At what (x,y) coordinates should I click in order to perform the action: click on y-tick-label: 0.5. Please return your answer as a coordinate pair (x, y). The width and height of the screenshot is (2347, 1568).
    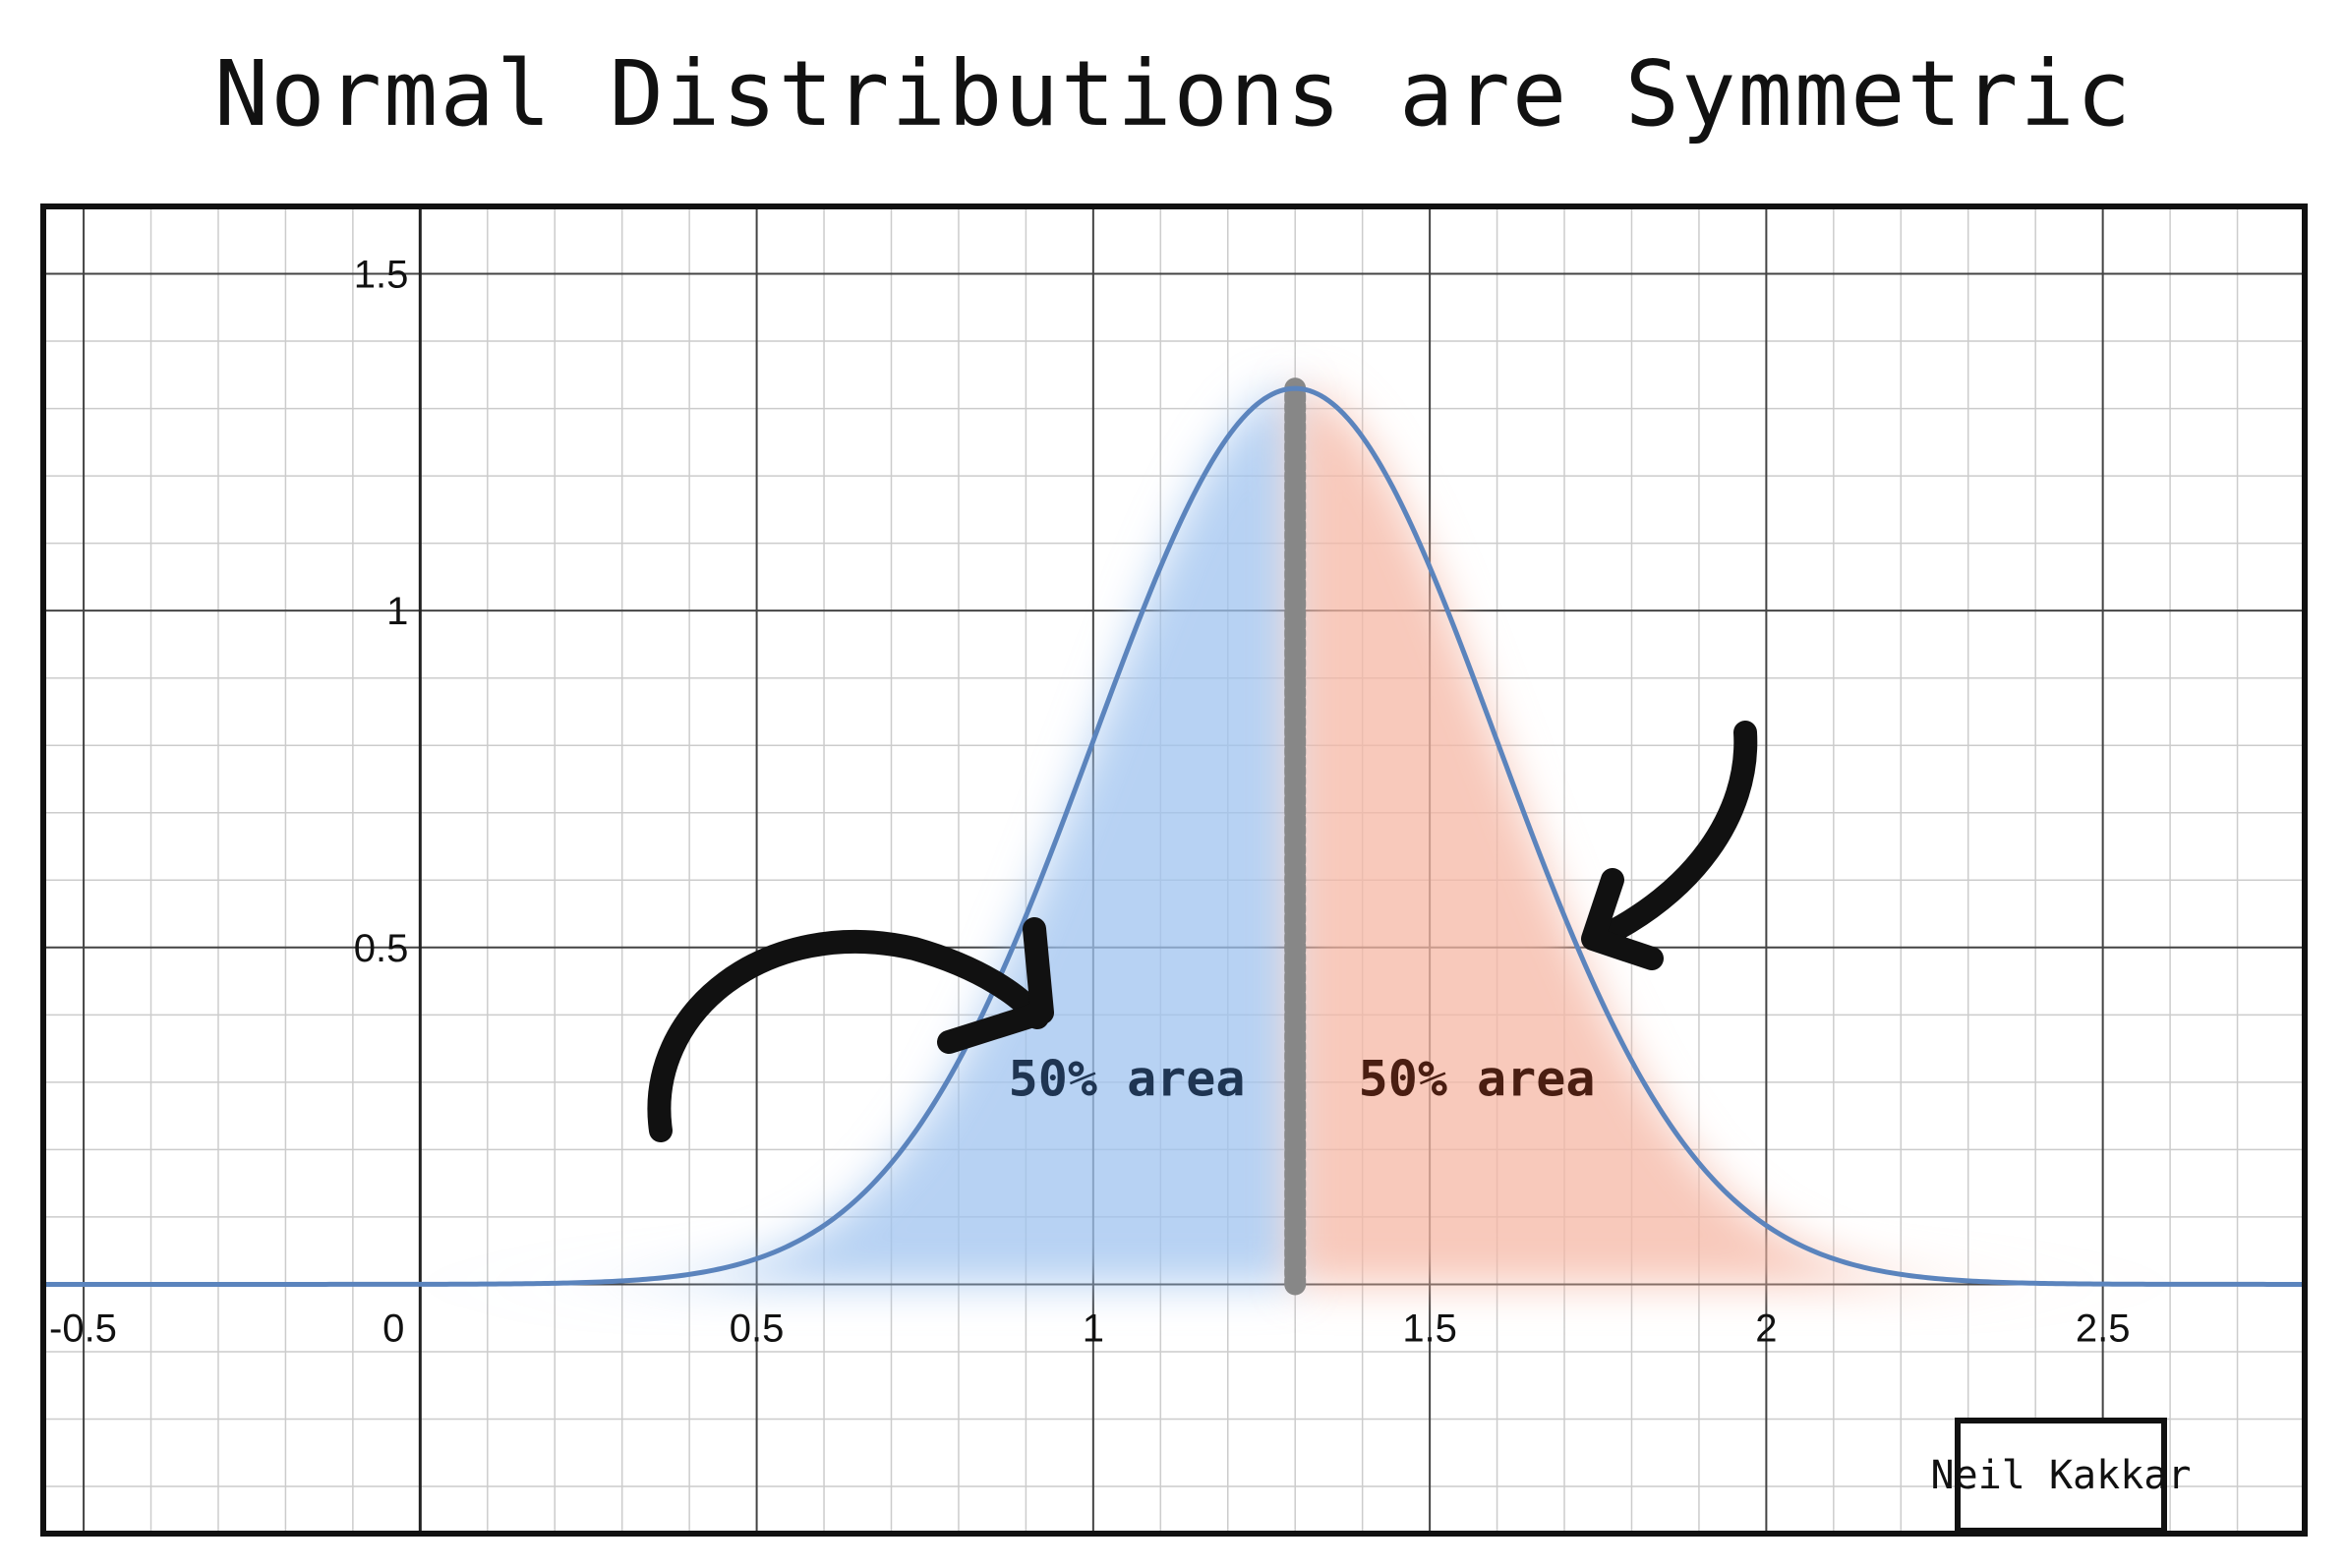
    Looking at the image, I should click on (381, 948).